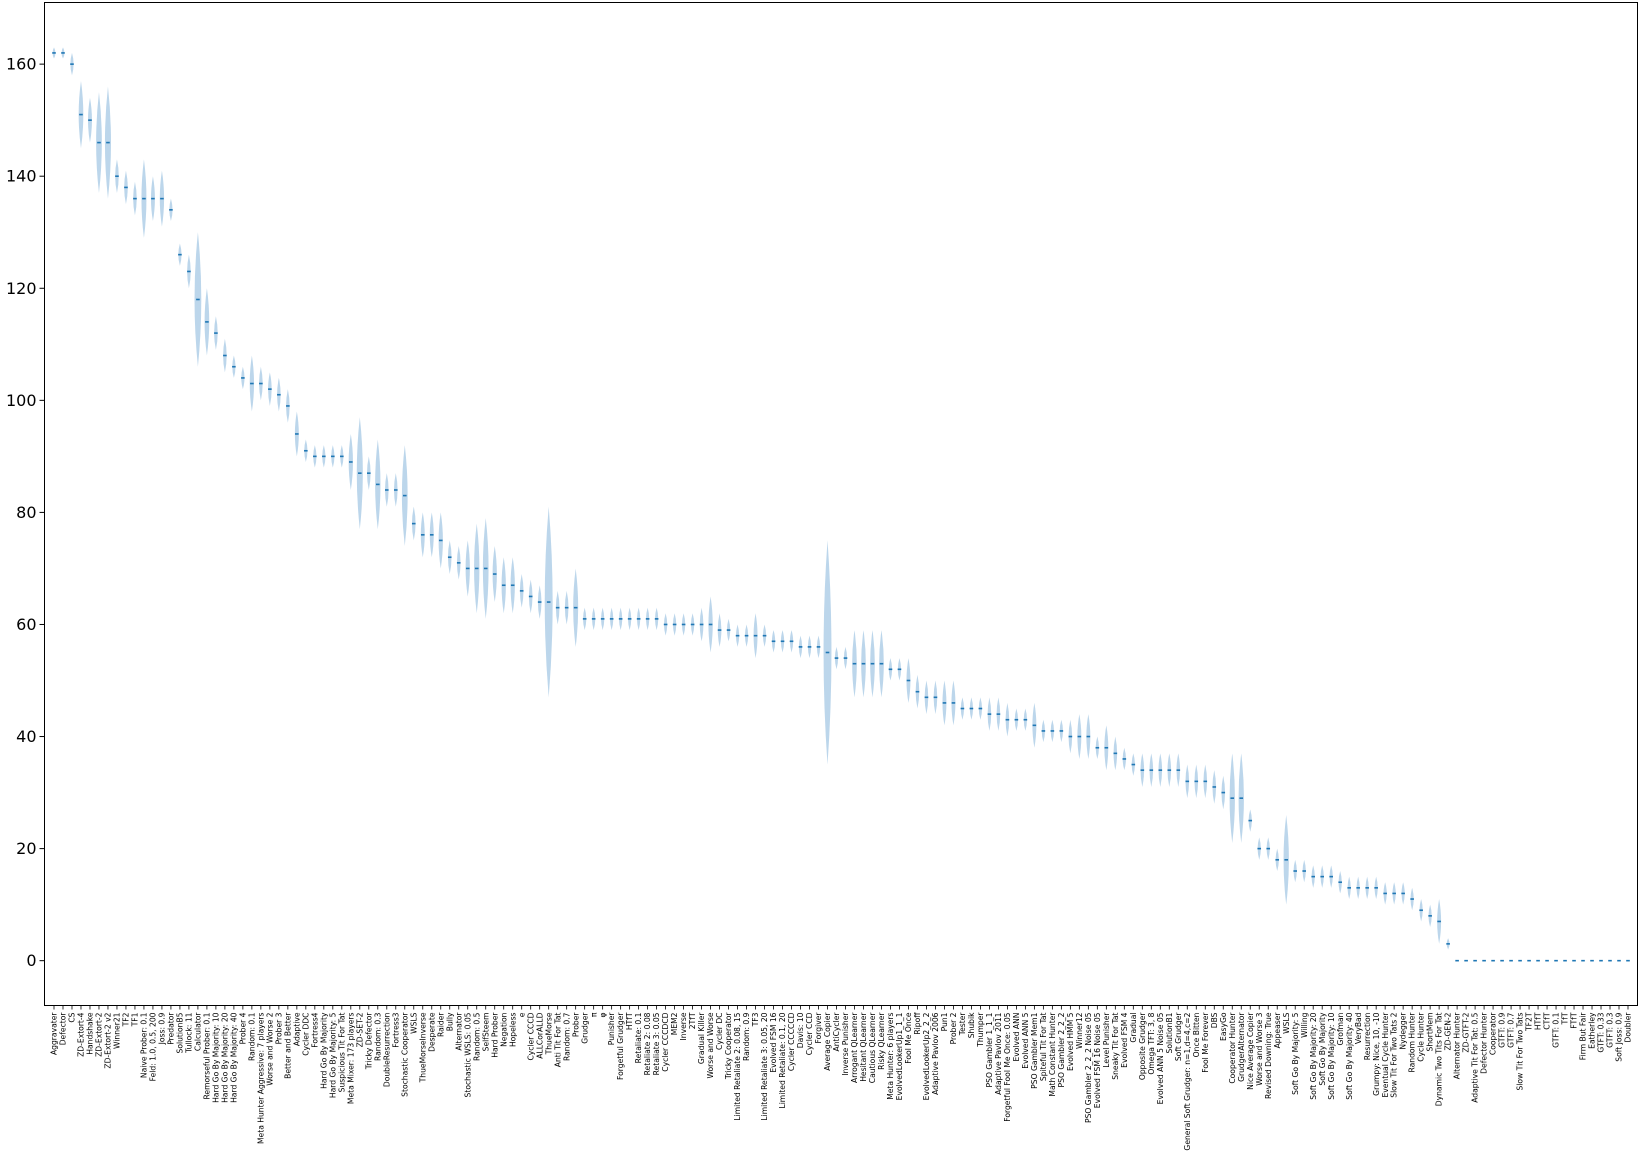 This screenshot has height=1152, width=1638. I want to click on x-tick-label: Meta Hunter Aggressive: 7 players, so click(260, 1078).